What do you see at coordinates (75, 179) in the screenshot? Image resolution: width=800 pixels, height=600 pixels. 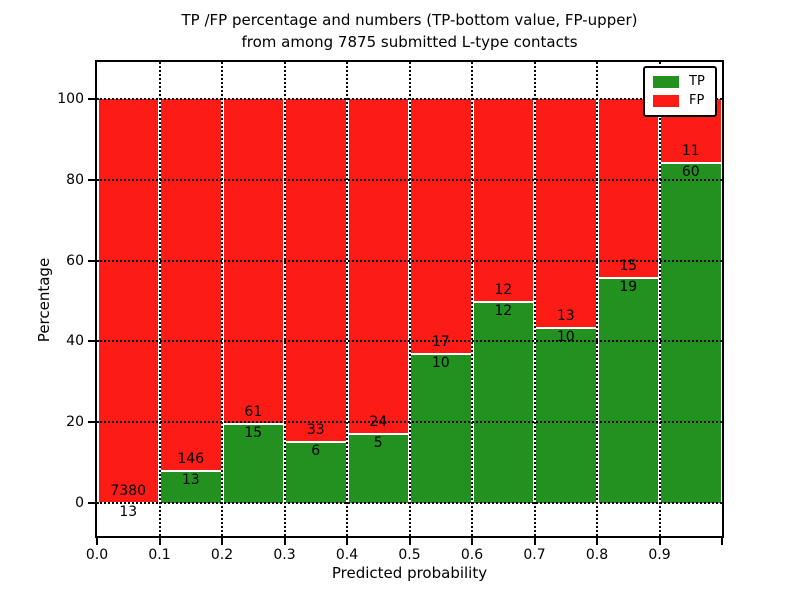 I see `y-tick-label: 80` at bounding box center [75, 179].